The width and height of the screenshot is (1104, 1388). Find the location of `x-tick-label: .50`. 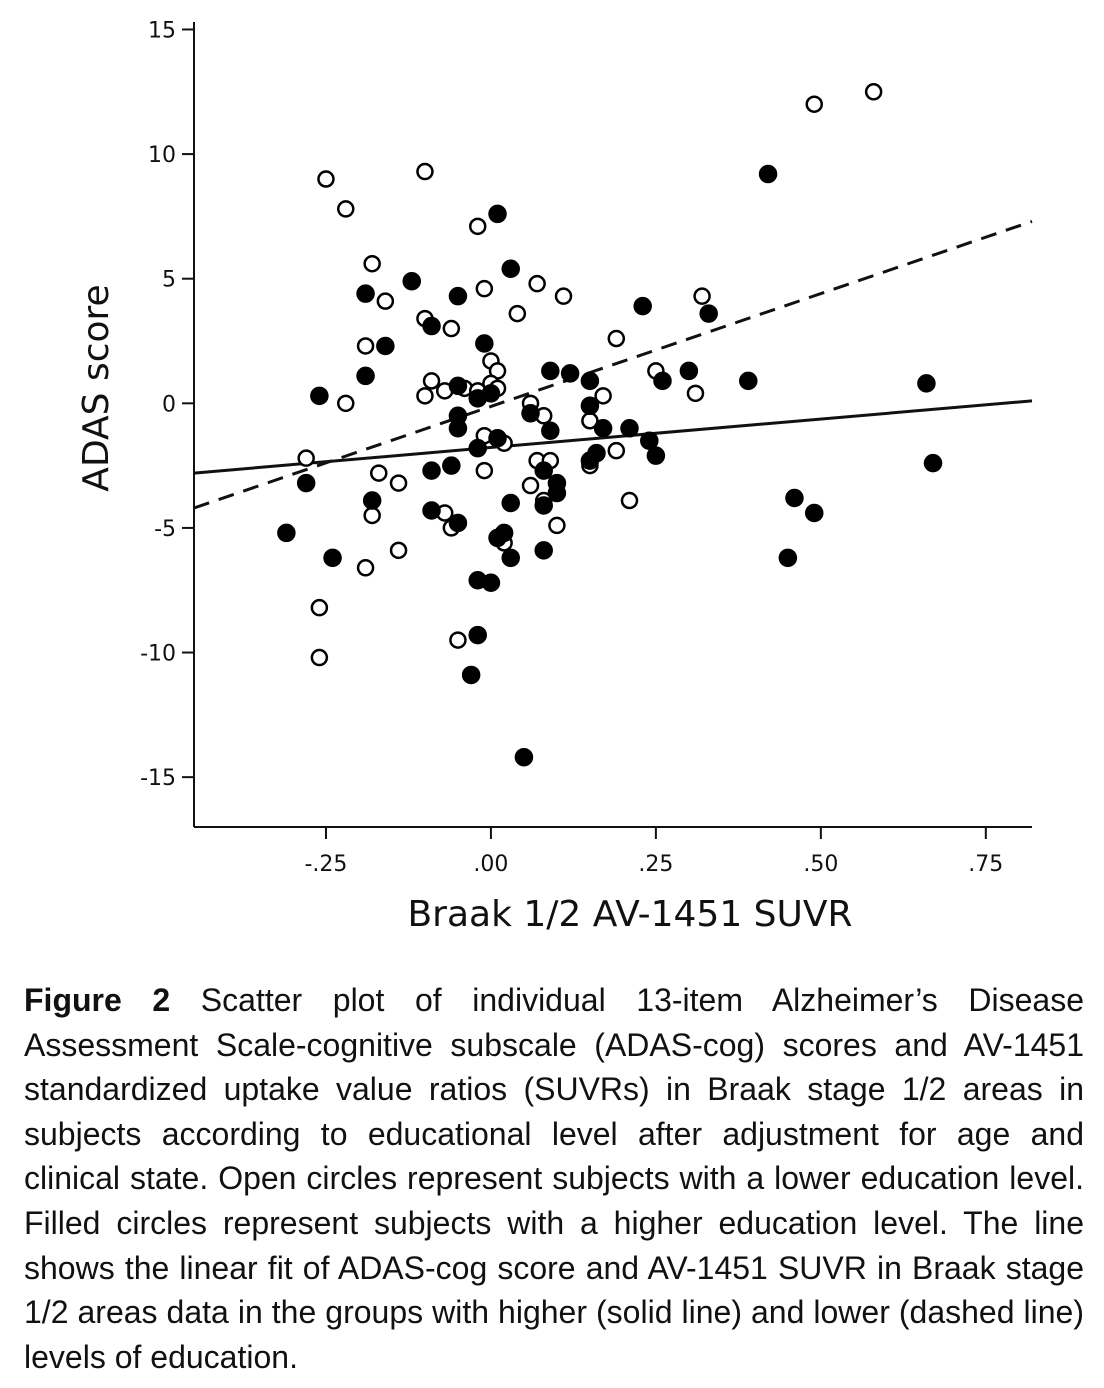

x-tick-label: .50 is located at coordinates (820, 864).